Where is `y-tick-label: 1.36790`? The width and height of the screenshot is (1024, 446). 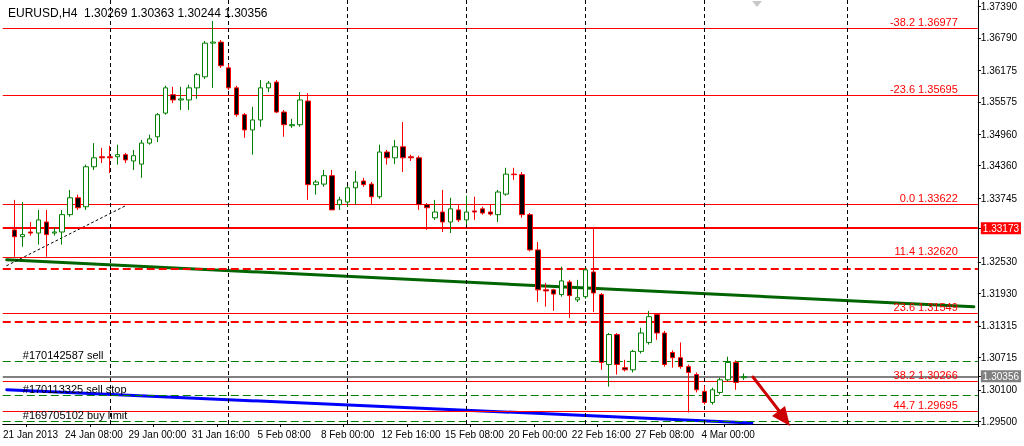
y-tick-label: 1.36790 is located at coordinates (999, 38).